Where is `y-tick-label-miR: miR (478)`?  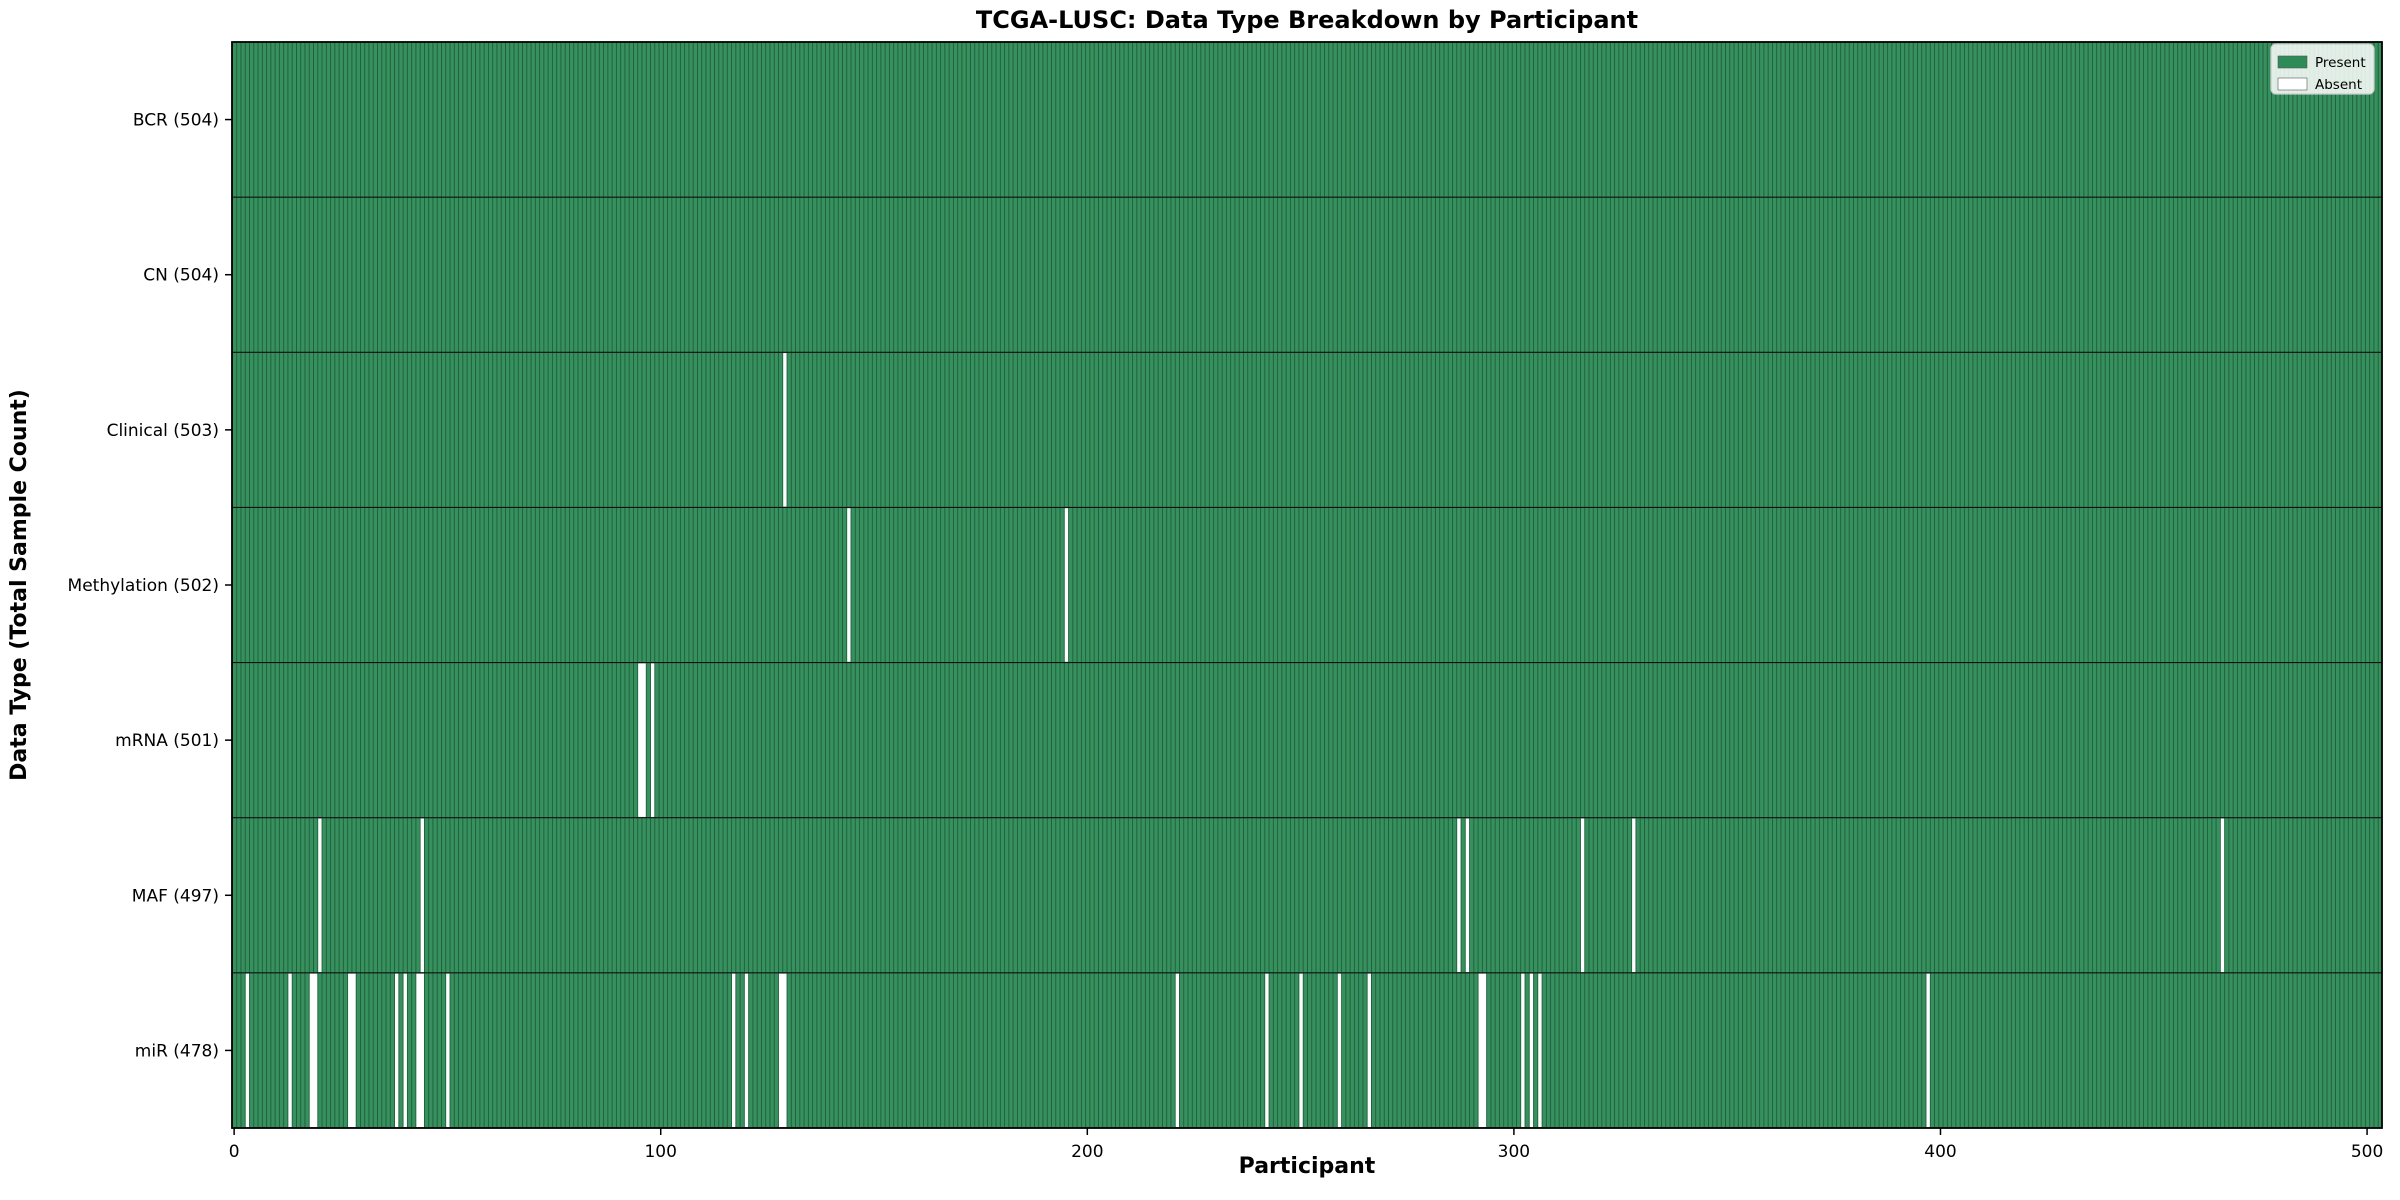 y-tick-label-miR: miR (478) is located at coordinates (177, 1051).